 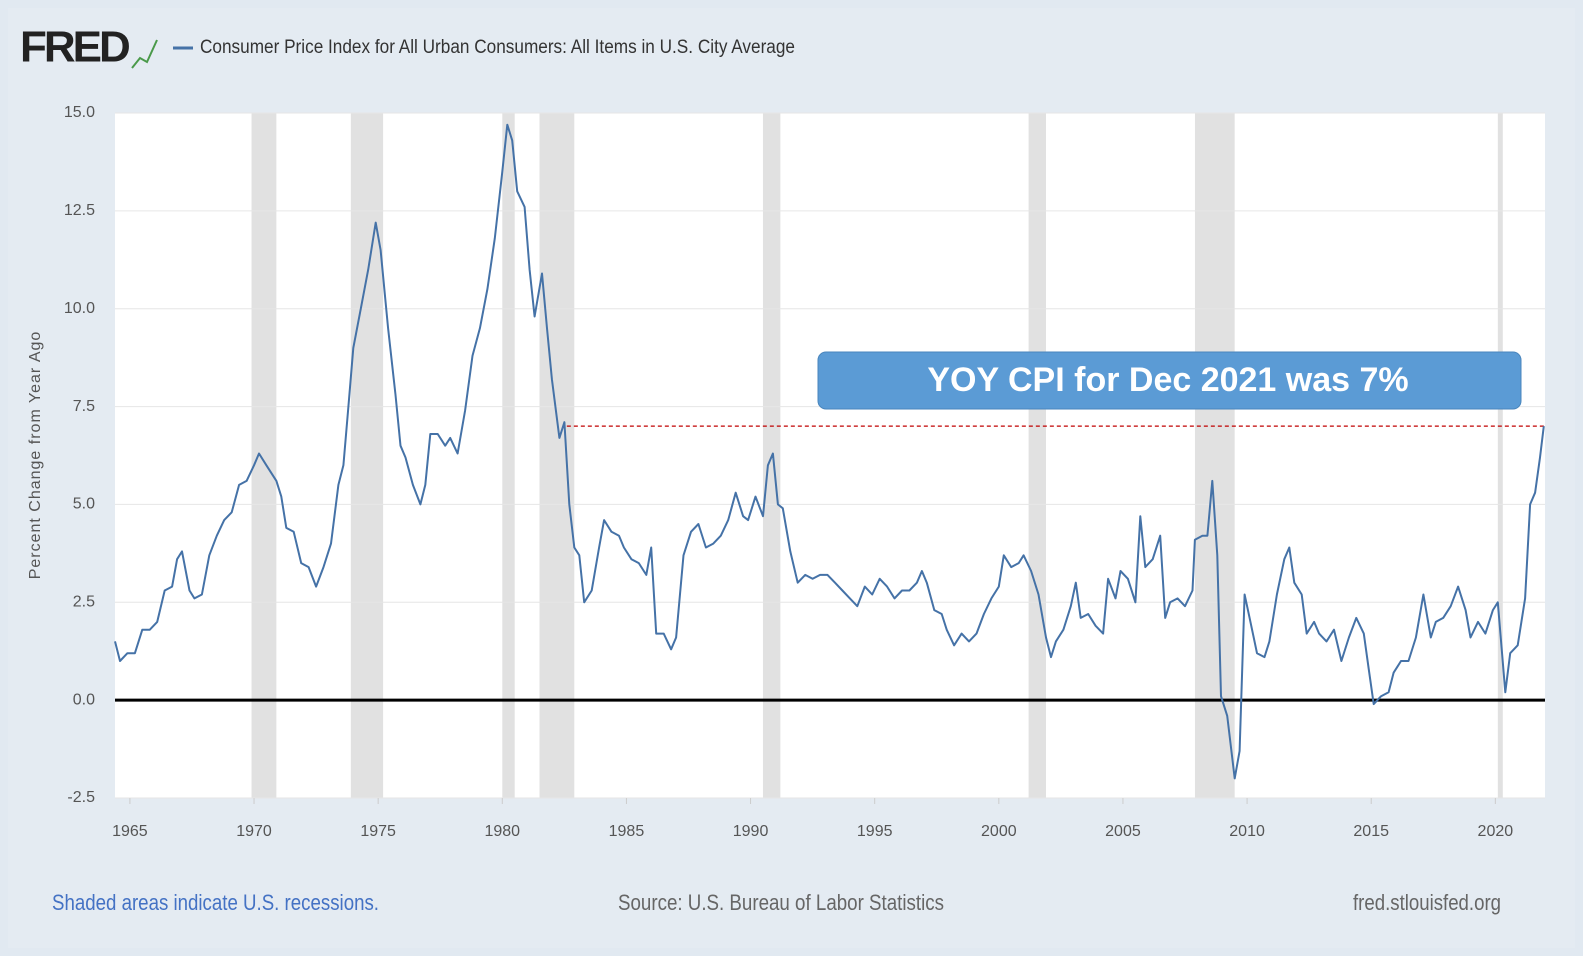 What do you see at coordinates (875, 831) in the screenshot?
I see `x-tick-label: 1995` at bounding box center [875, 831].